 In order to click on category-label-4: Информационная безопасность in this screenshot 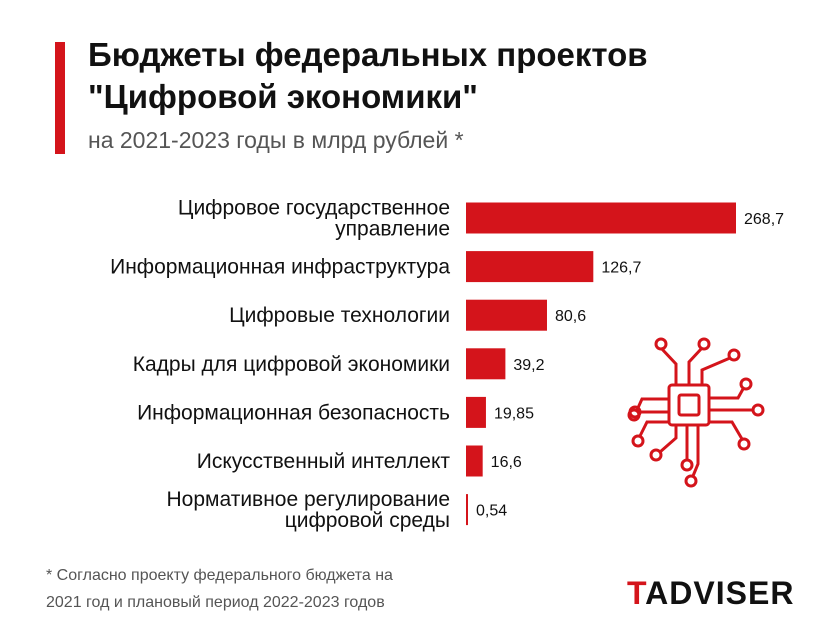, I will do `click(293, 412)`.